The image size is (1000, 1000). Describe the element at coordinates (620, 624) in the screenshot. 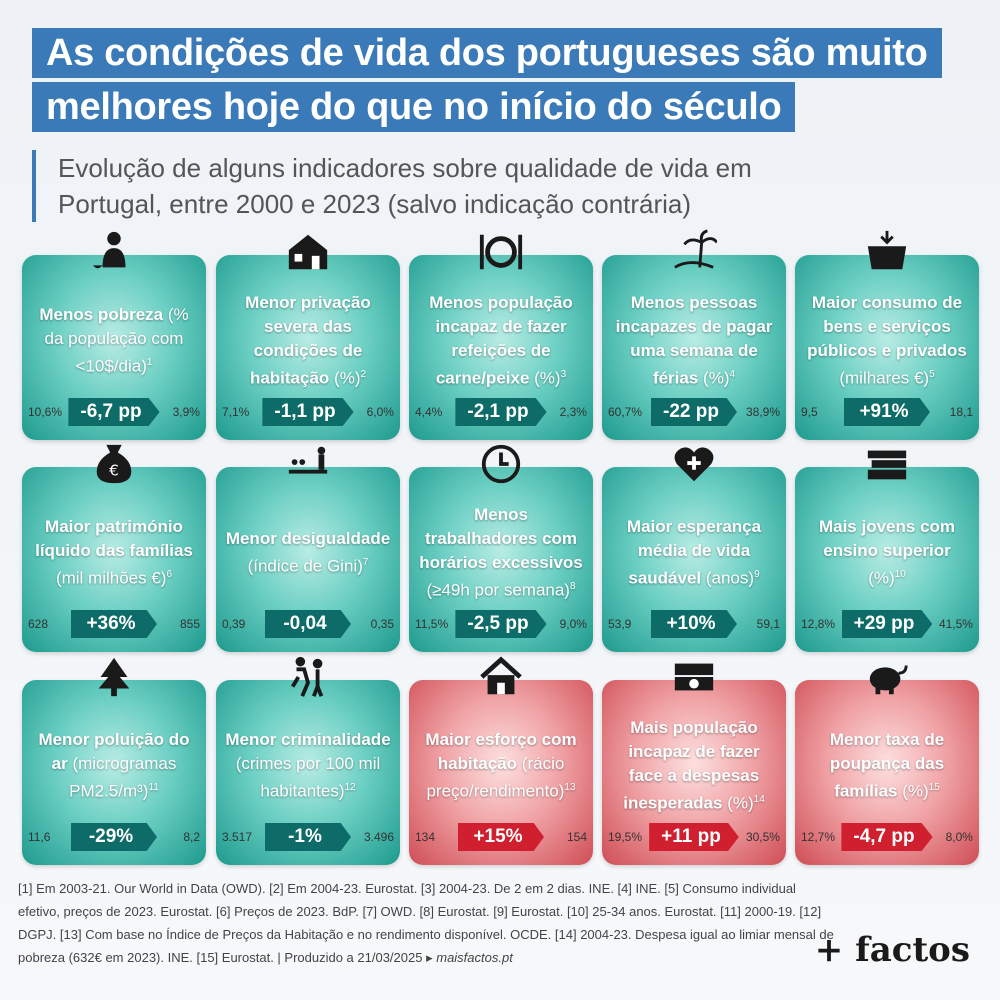

I see `start-value: 53,9` at that location.